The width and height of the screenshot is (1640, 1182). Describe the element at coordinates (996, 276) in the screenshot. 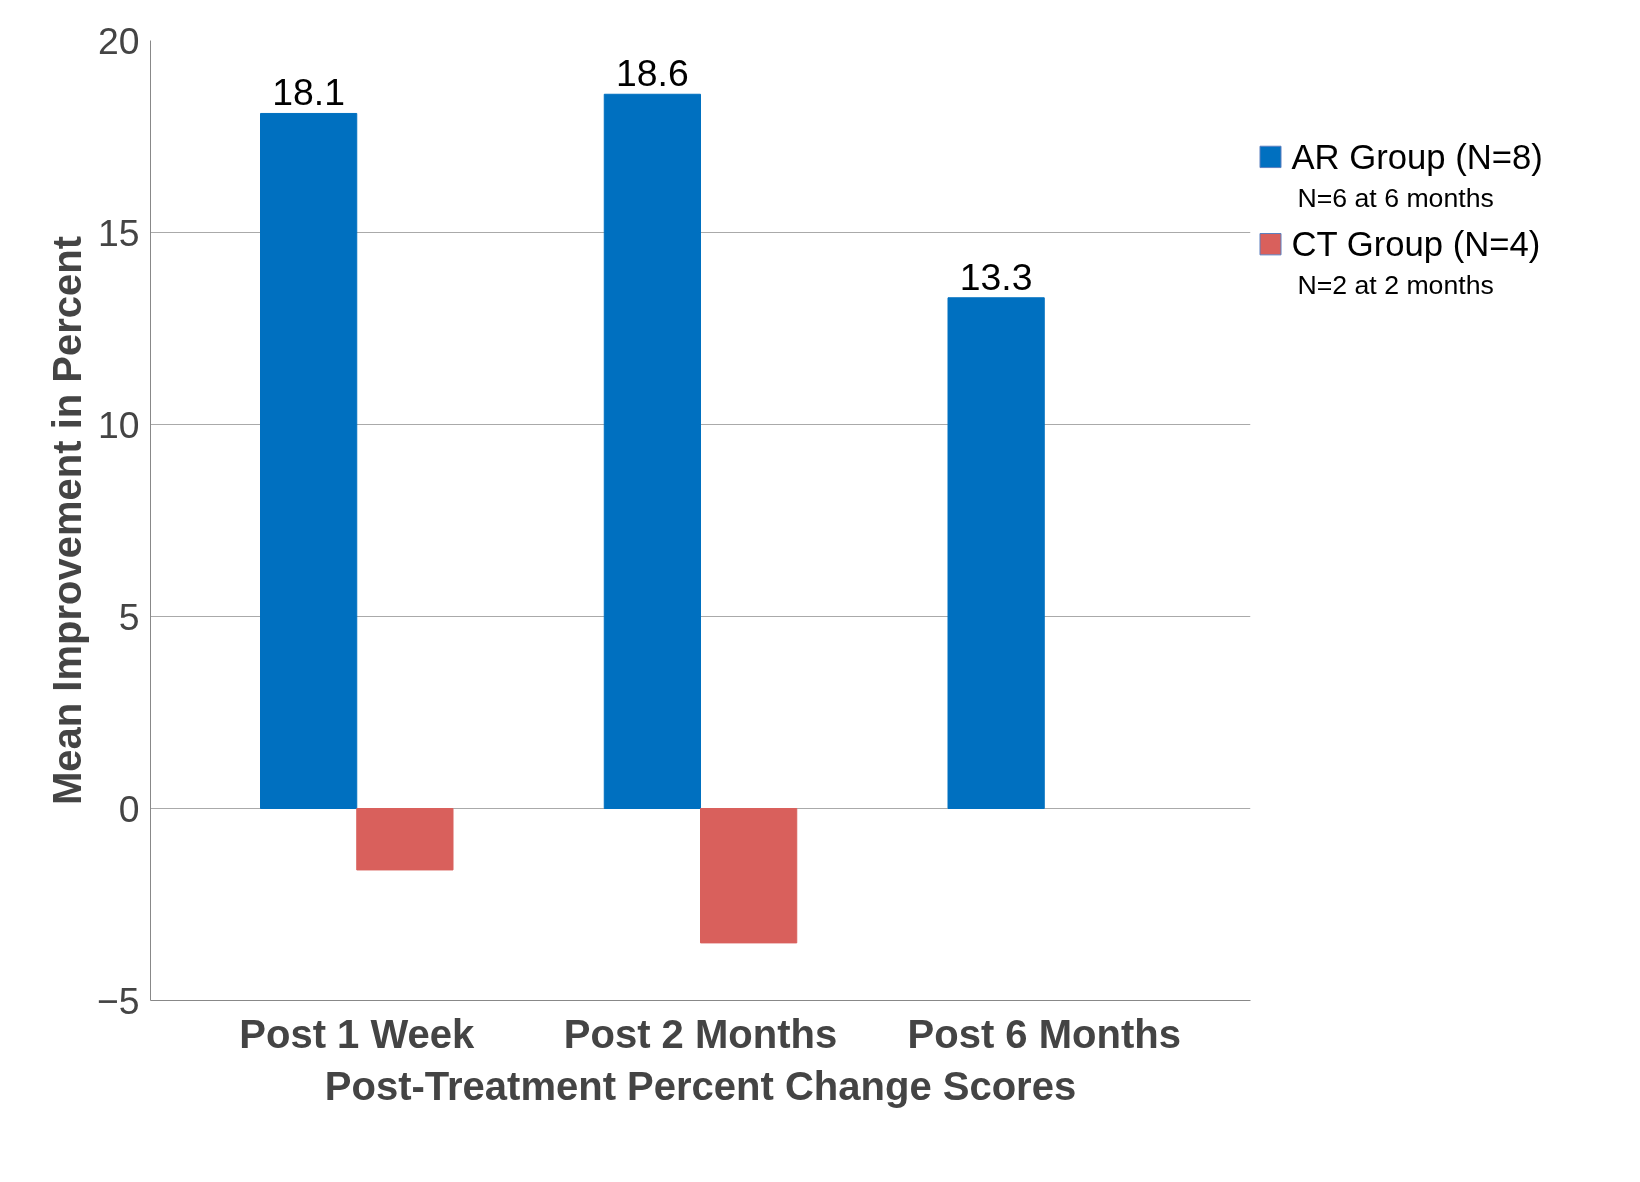

I see `data-label: 13.3` at that location.